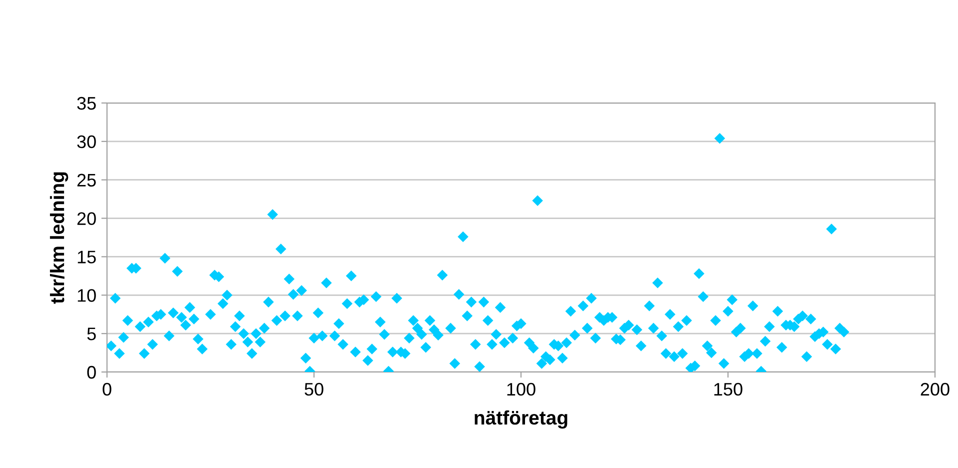 This screenshot has width=958, height=468. I want to click on x-tick-label: 0, so click(107, 389).